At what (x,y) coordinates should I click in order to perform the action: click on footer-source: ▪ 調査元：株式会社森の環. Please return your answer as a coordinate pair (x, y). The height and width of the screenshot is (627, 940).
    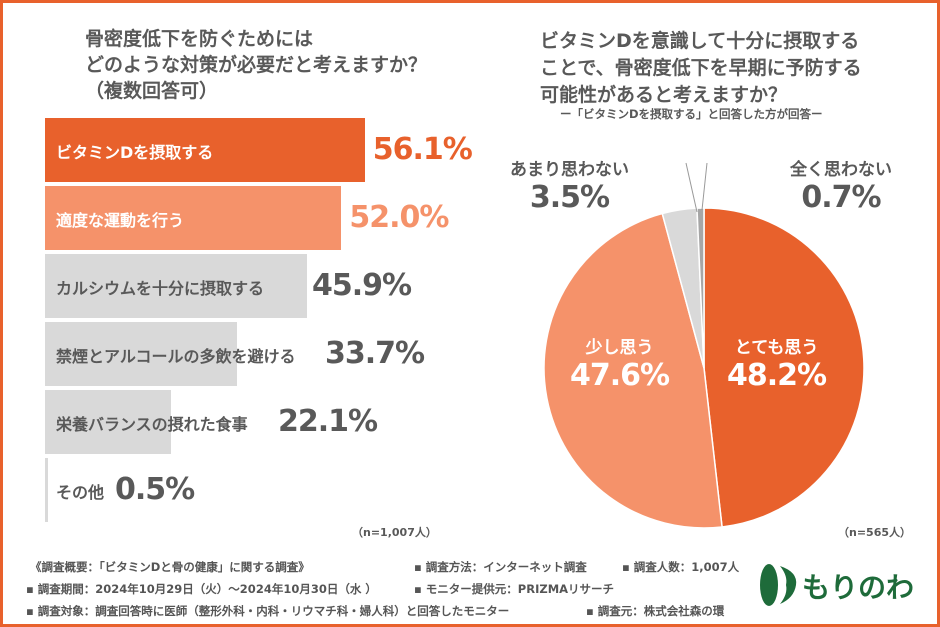
    Looking at the image, I should click on (655, 611).